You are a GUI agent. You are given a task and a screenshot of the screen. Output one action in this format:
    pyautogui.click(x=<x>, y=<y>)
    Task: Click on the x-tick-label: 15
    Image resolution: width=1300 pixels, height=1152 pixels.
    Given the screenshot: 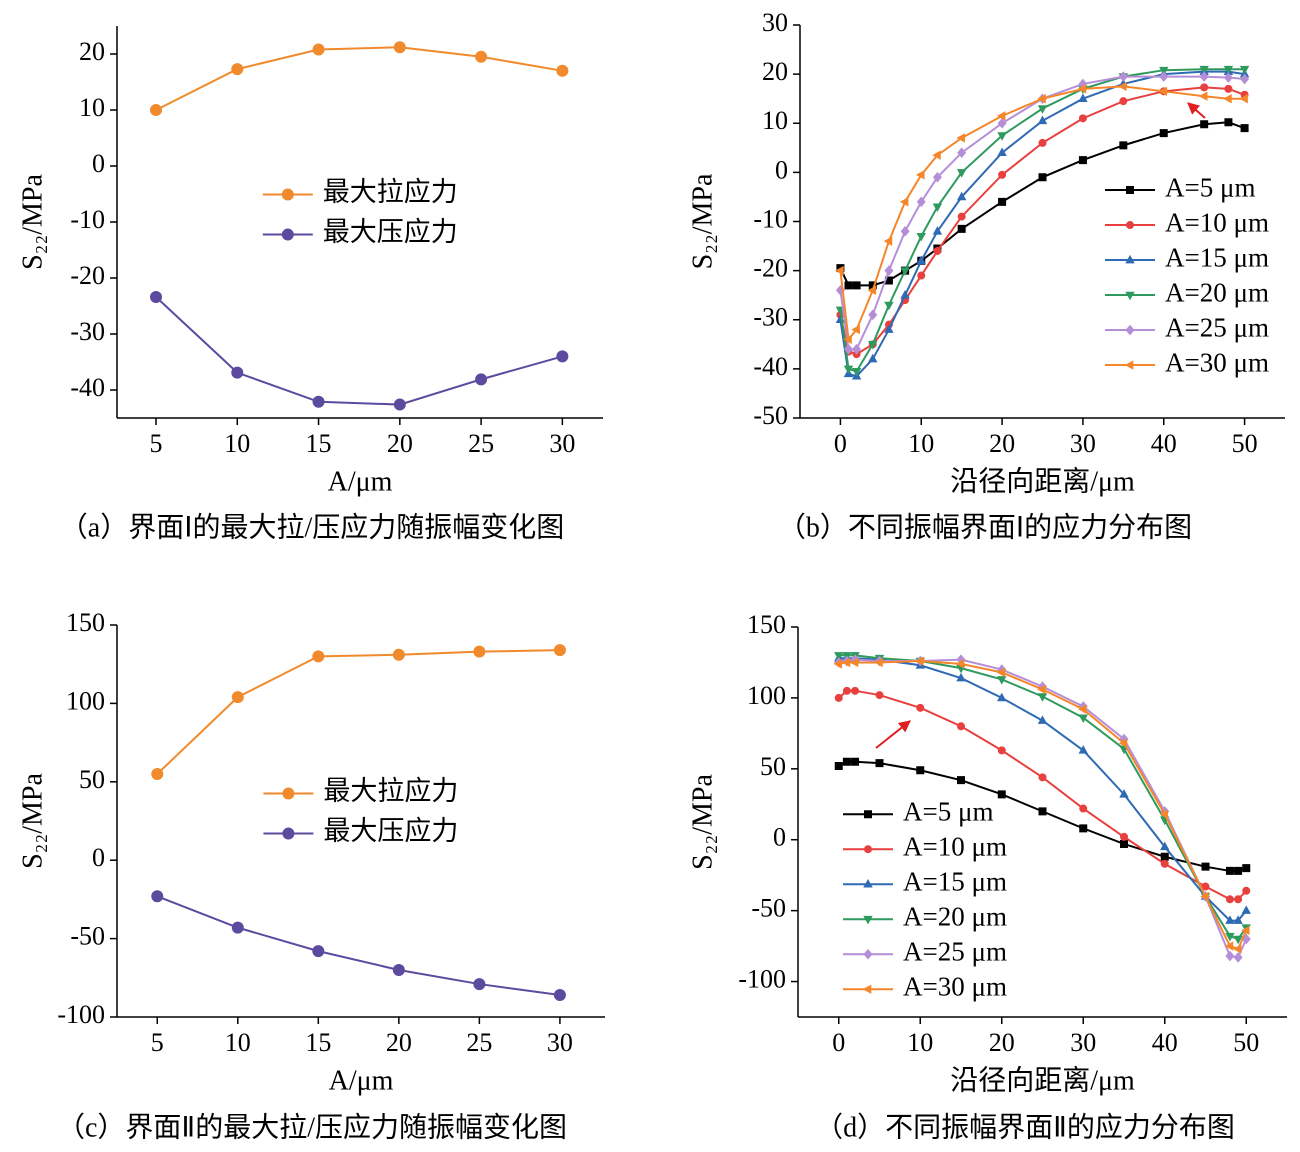 What is the action you would take?
    pyautogui.click(x=319, y=443)
    